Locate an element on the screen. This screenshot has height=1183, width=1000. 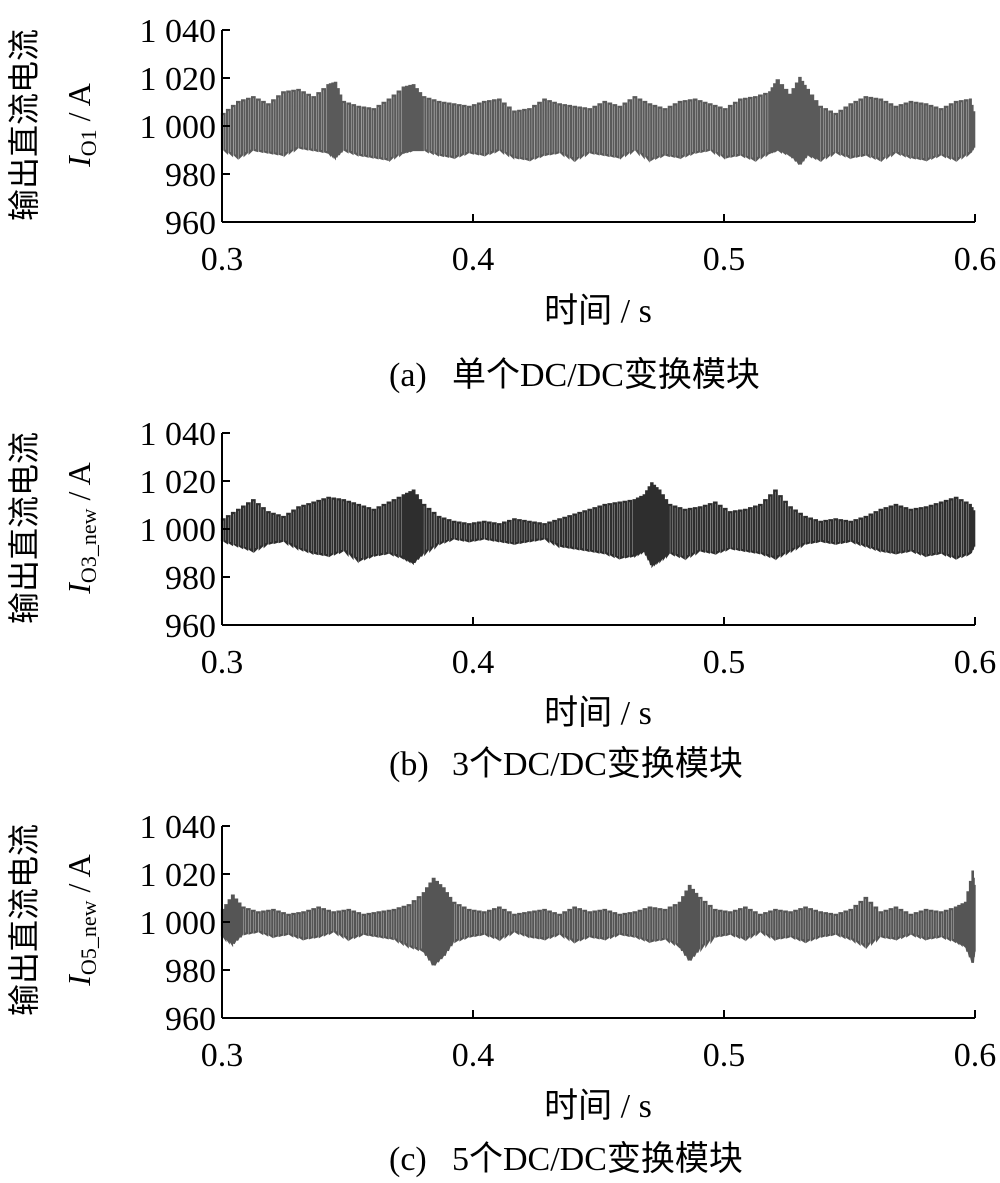
caption-label-b: (b) is located at coordinates (409, 764).